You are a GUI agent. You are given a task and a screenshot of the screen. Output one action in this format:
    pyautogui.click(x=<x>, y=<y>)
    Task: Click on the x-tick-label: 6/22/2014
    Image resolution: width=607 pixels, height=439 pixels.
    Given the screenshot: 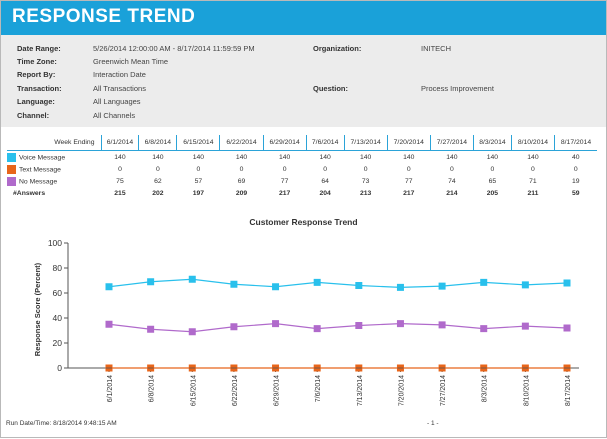 What is the action you would take?
    pyautogui.click(x=235, y=390)
    